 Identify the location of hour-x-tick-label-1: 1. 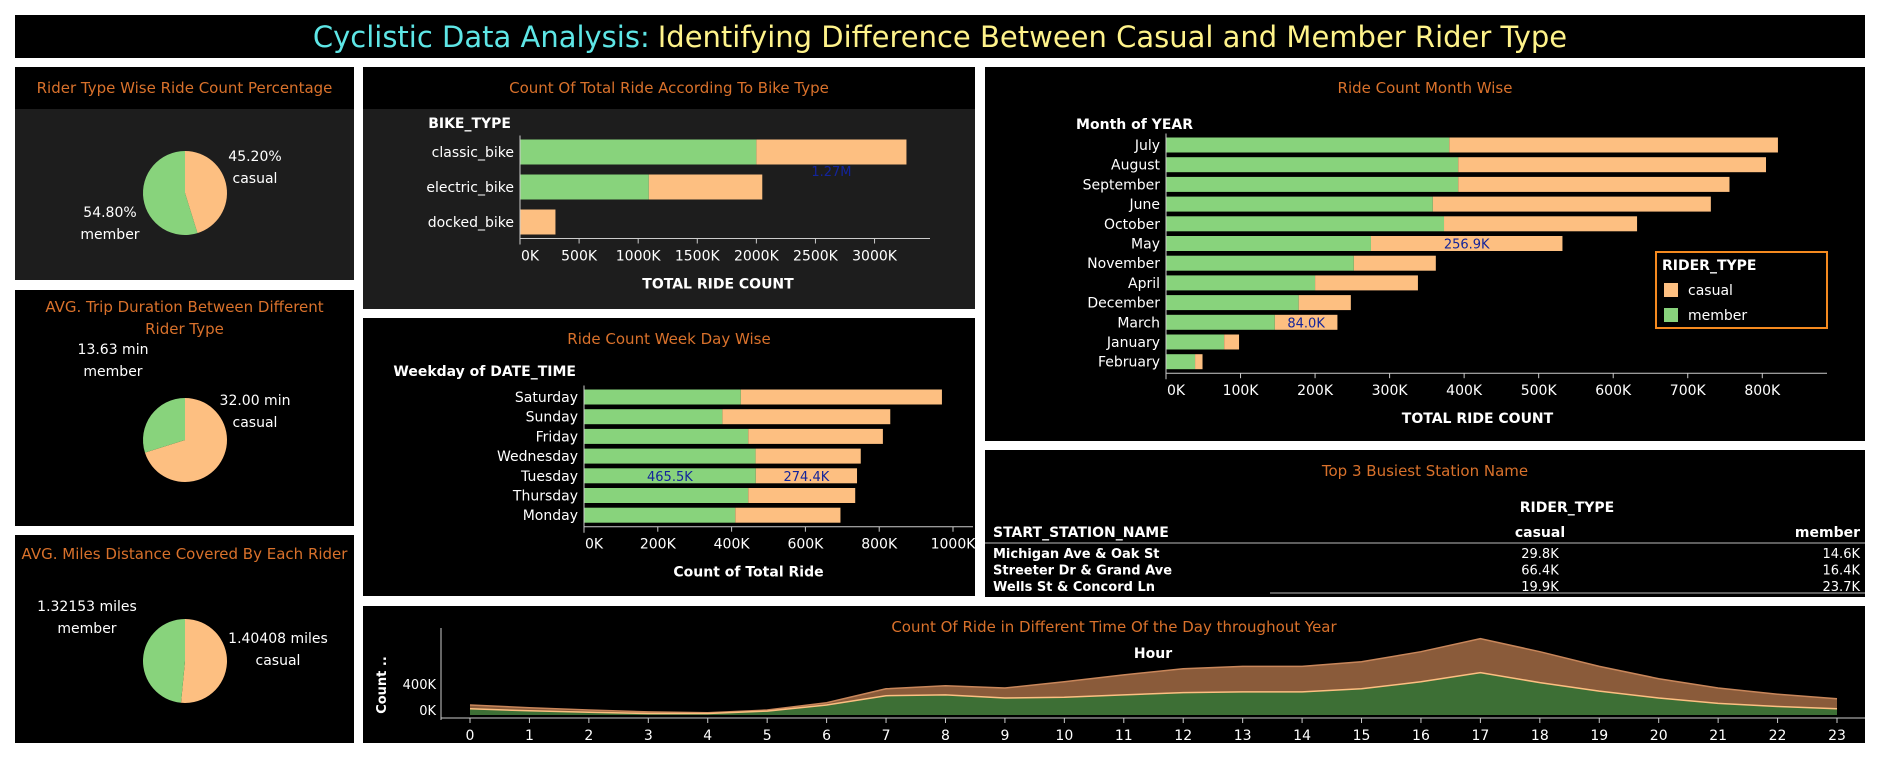
(529, 735).